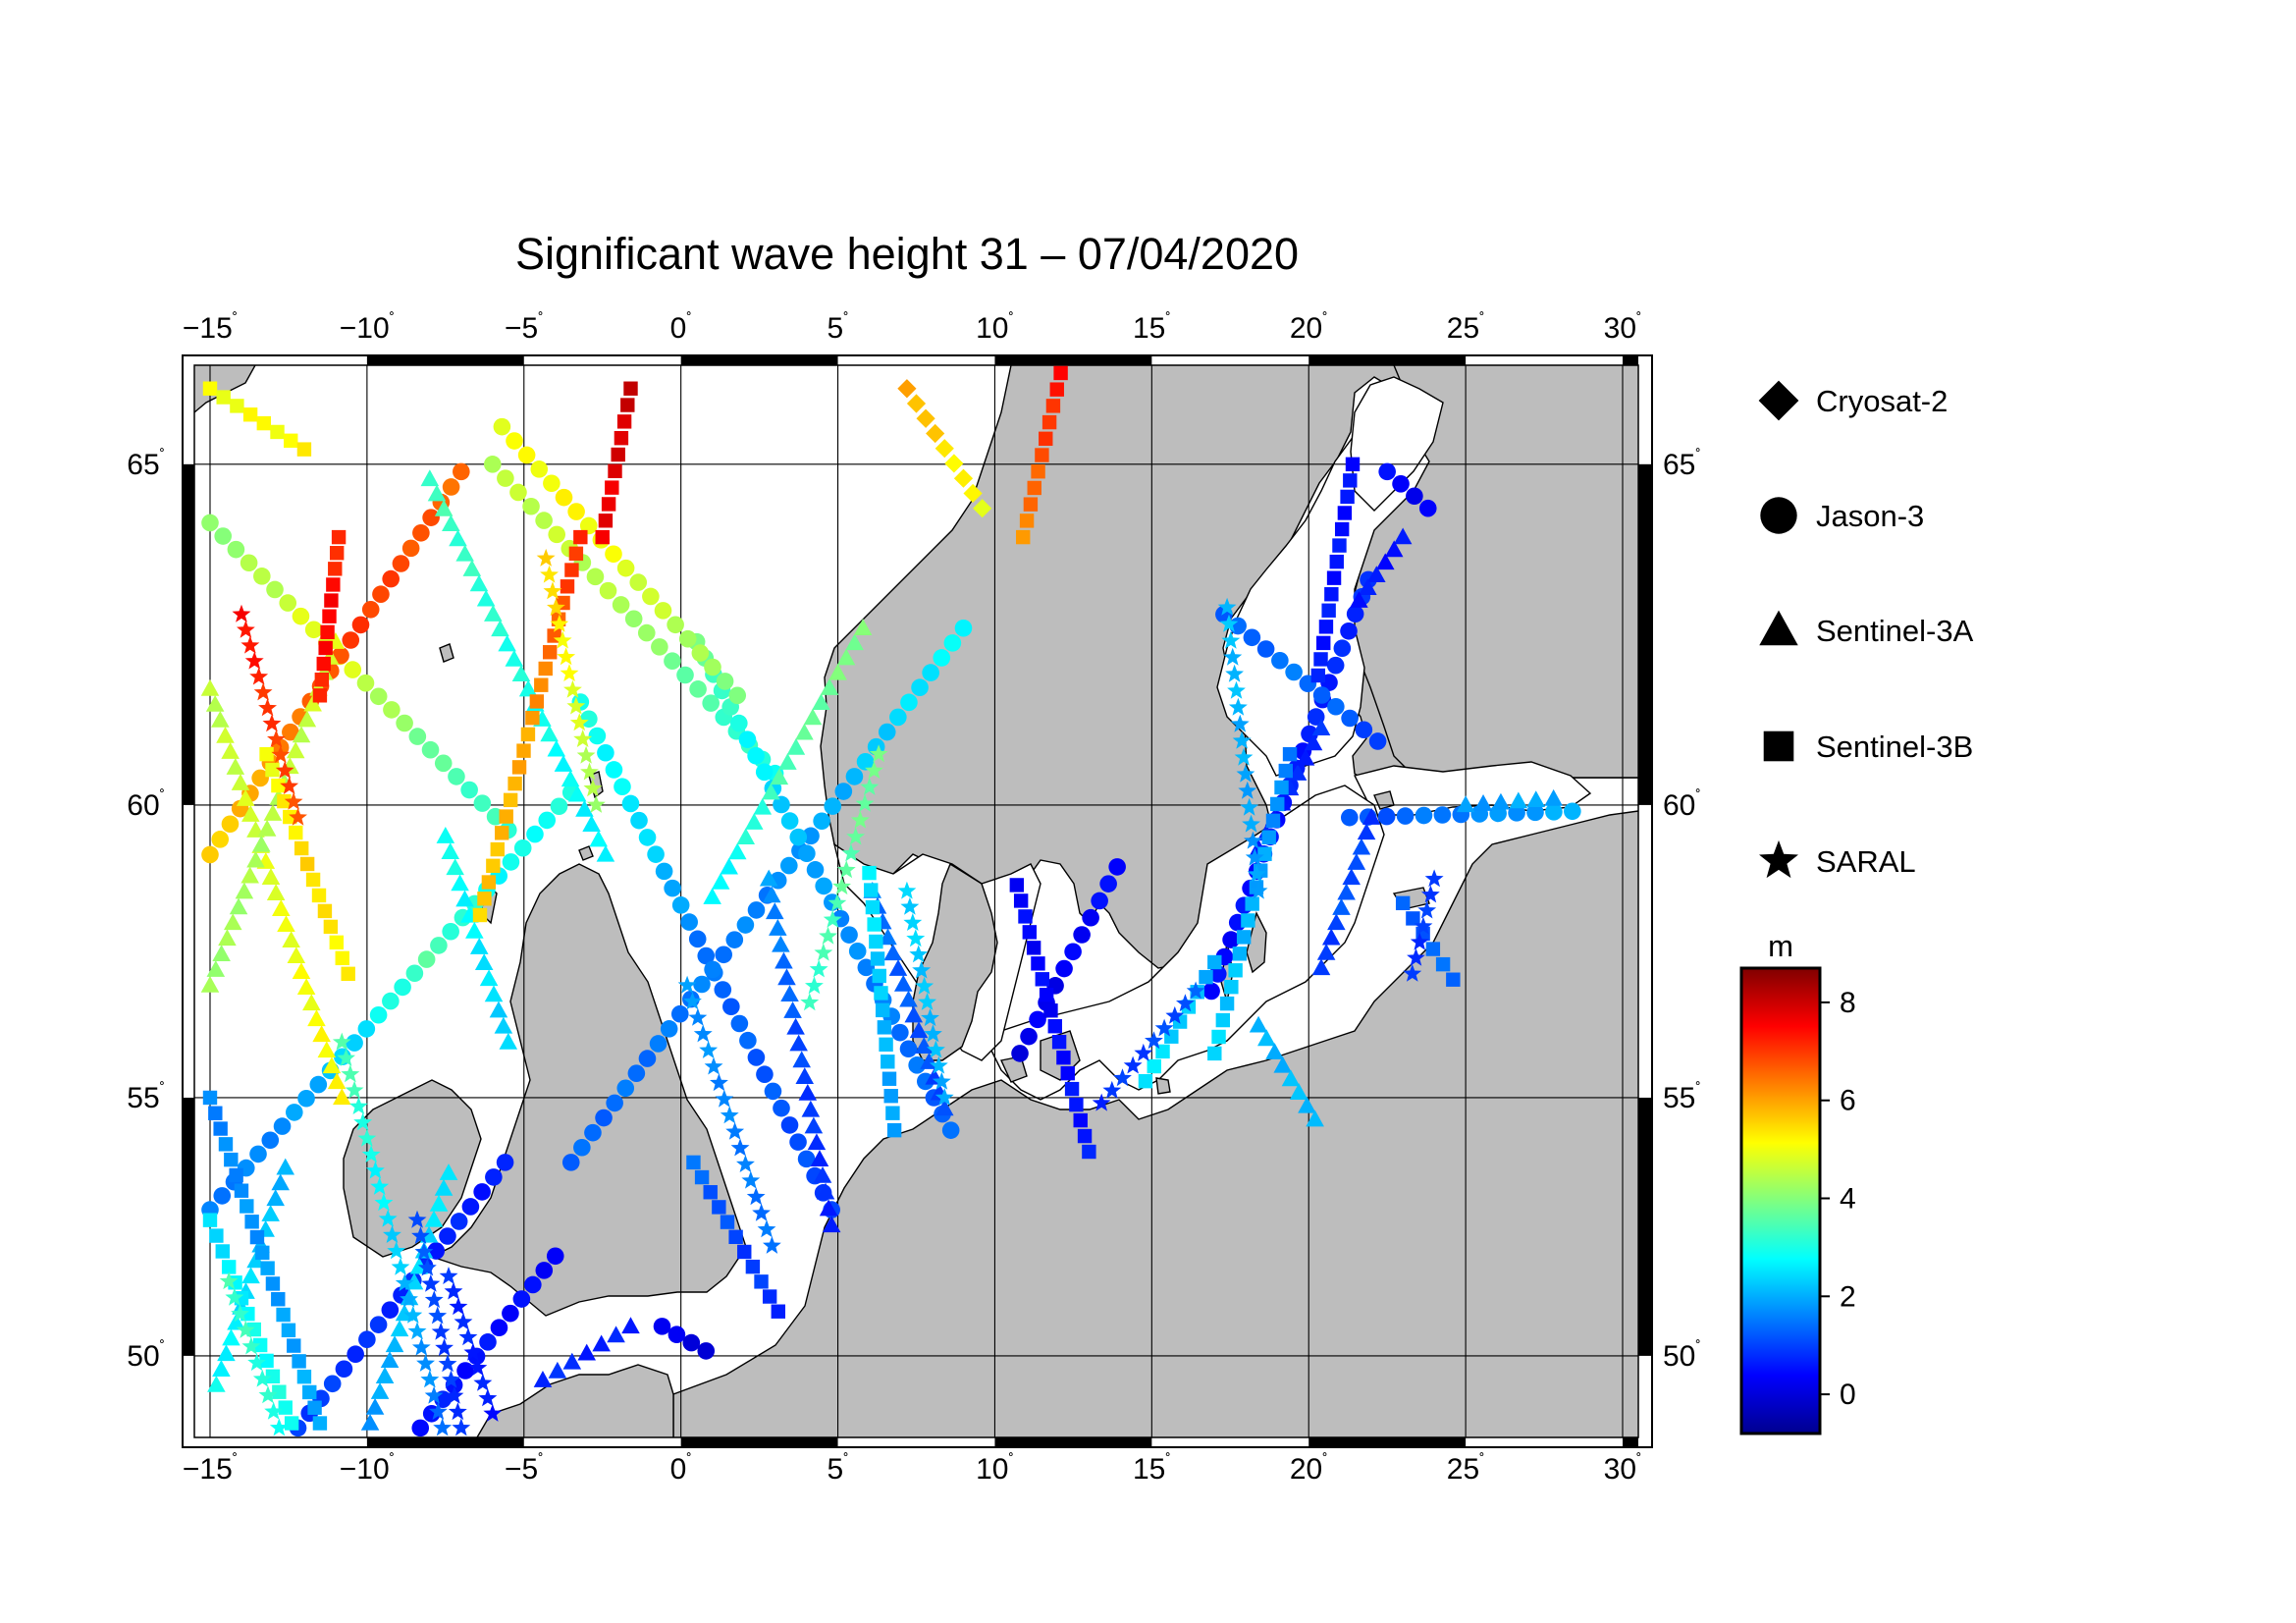 Image resolution: width=2296 pixels, height=1623 pixels. Describe the element at coordinates (1780, 1200) in the screenshot. I see `colorbar-gradient` at that location.